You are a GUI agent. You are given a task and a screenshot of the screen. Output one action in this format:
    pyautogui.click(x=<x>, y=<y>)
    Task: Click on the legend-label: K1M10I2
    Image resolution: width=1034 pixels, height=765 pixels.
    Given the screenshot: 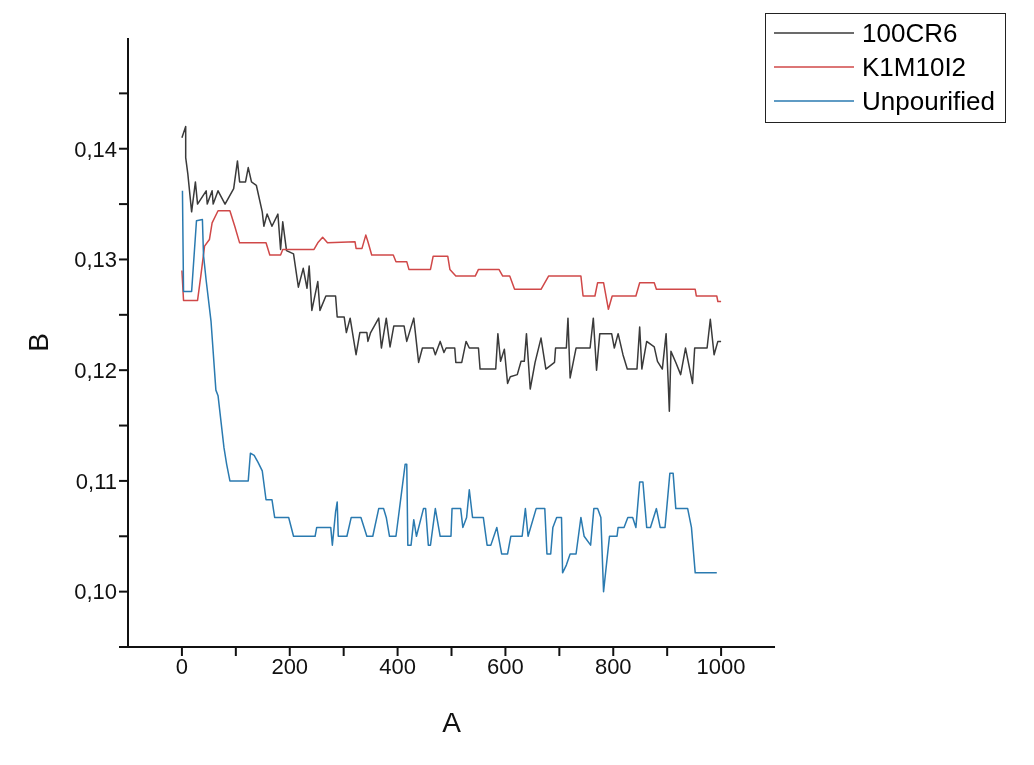 What is the action you would take?
    pyautogui.click(x=914, y=67)
    